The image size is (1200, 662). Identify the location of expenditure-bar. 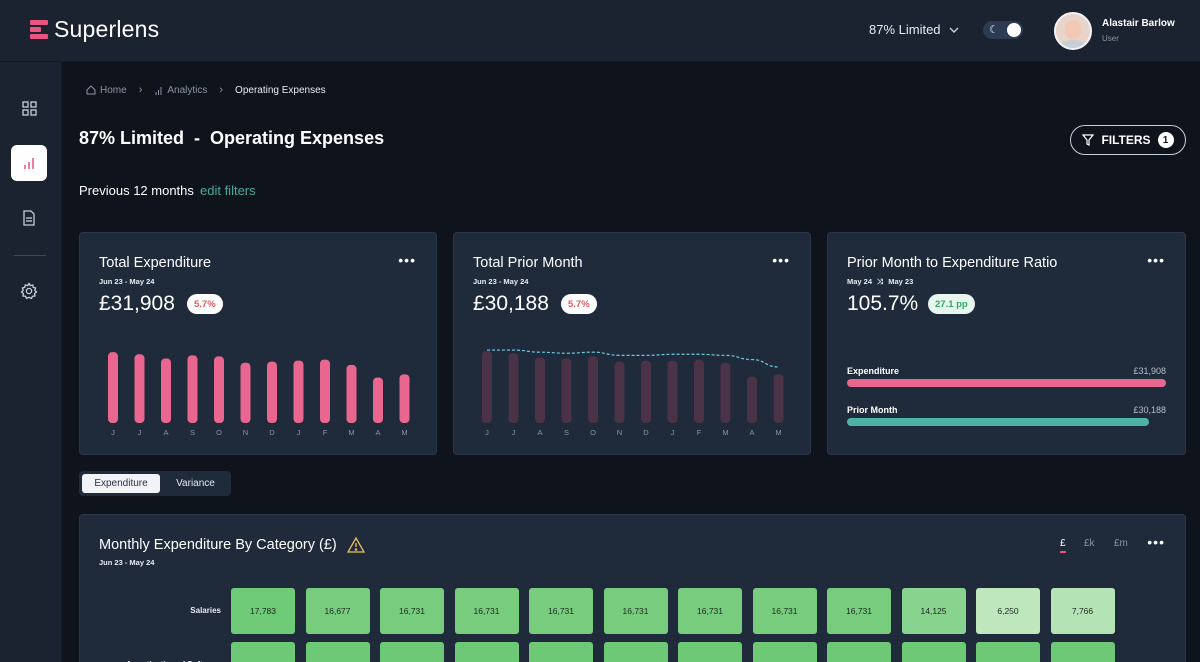
(1006, 383).